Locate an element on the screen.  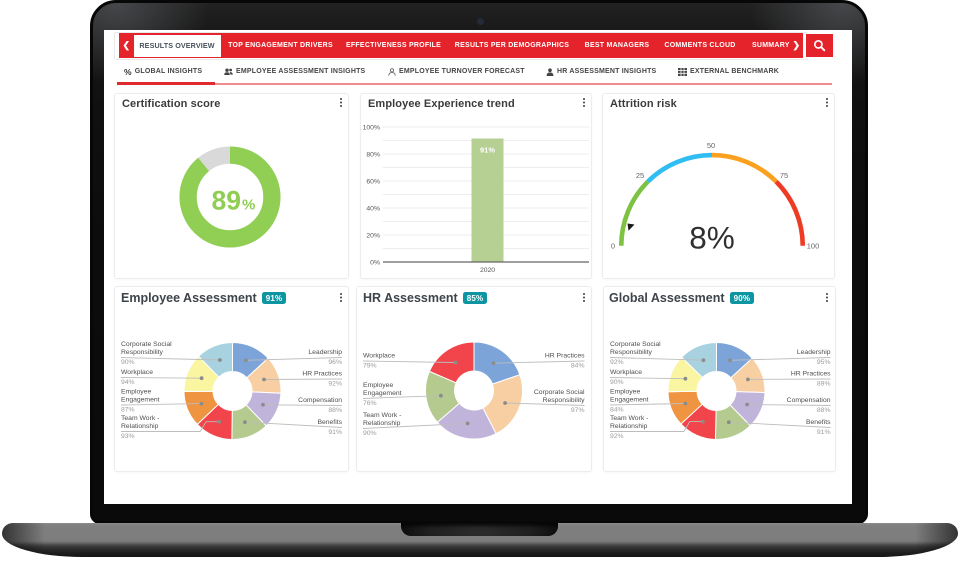
svg-text: 40% is located at coordinates (373, 208).